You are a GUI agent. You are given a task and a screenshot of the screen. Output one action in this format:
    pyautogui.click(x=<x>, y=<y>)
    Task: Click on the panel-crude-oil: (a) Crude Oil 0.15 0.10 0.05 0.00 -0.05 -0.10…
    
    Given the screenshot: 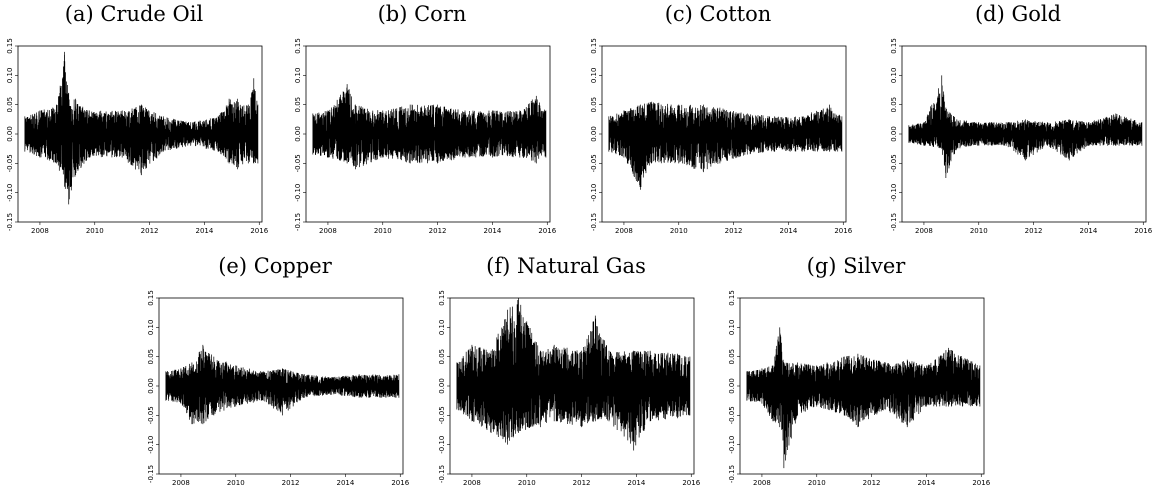 What is the action you would take?
    pyautogui.click(x=134, y=118)
    